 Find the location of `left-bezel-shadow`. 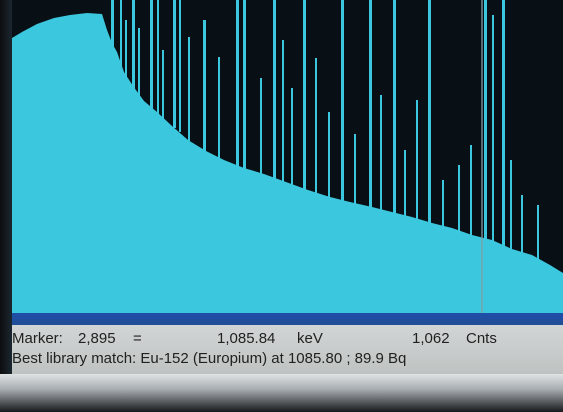

left-bezel-shadow is located at coordinates (6, 206).